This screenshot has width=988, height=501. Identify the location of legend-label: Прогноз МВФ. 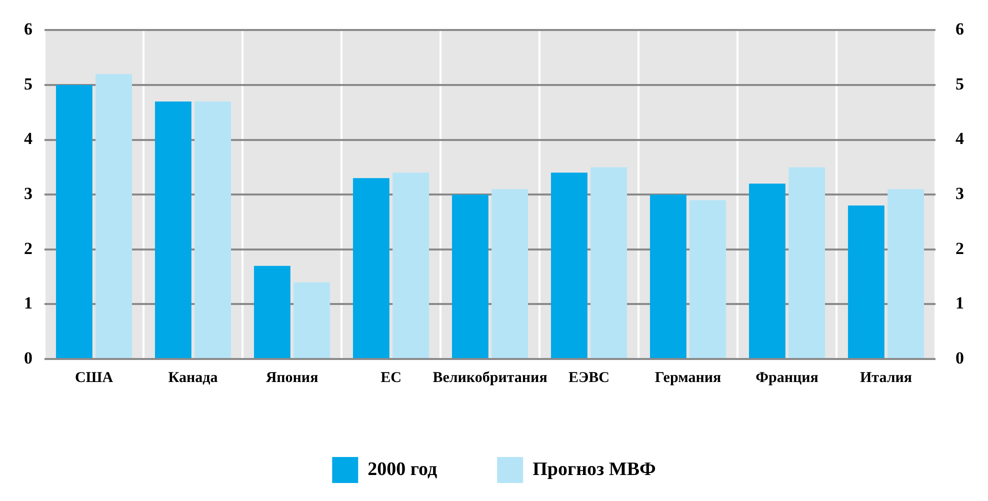
(594, 469).